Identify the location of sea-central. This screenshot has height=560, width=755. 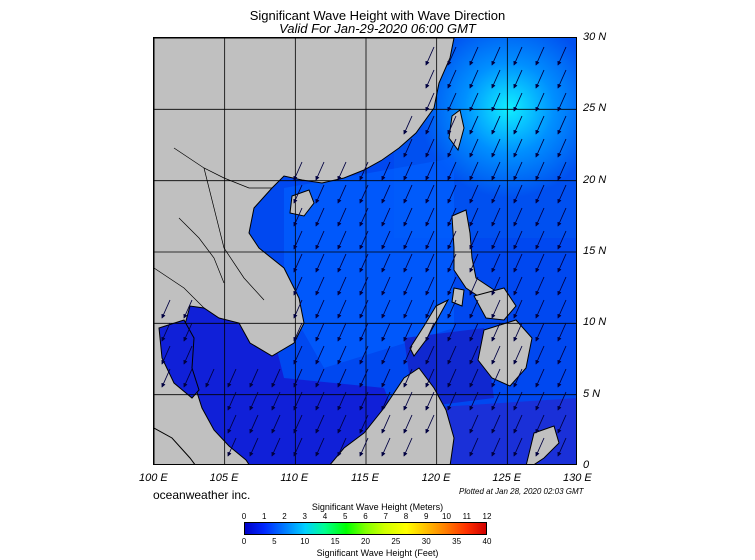
(369, 263).